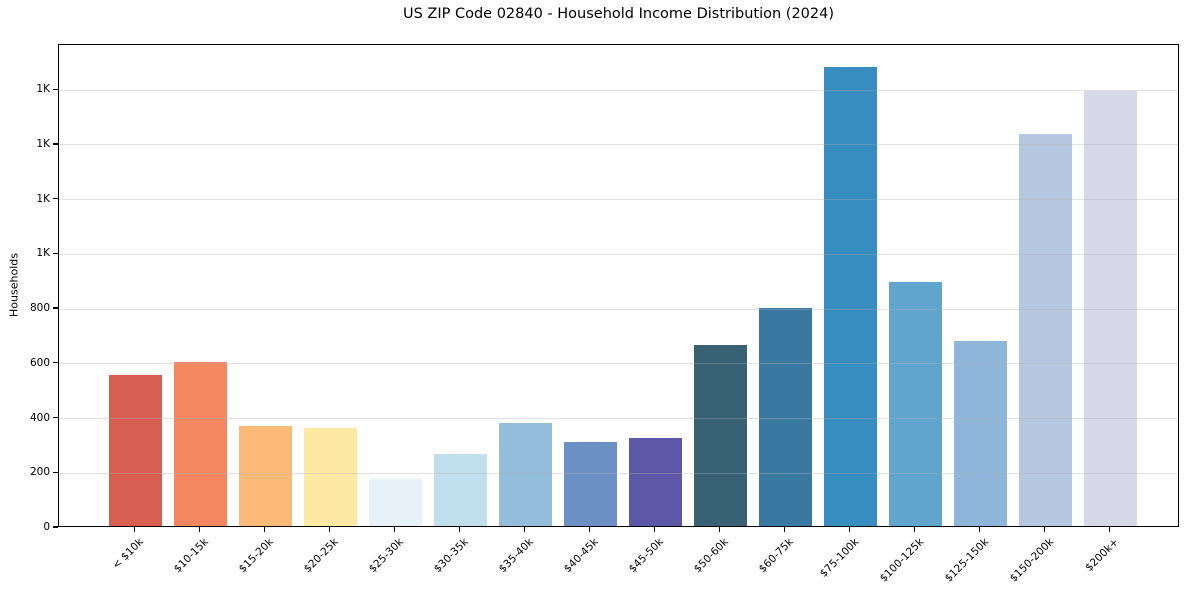  What do you see at coordinates (582, 556) in the screenshot?
I see `x-tick-label: $40-45k` at bounding box center [582, 556].